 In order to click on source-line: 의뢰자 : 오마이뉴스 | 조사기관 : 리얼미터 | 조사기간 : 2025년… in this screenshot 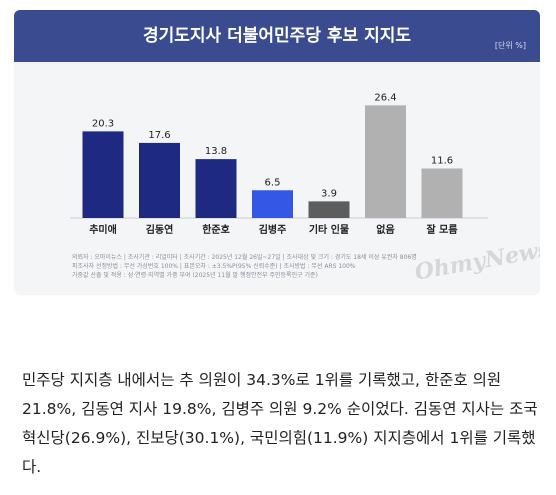, I will do `click(244, 257)`.